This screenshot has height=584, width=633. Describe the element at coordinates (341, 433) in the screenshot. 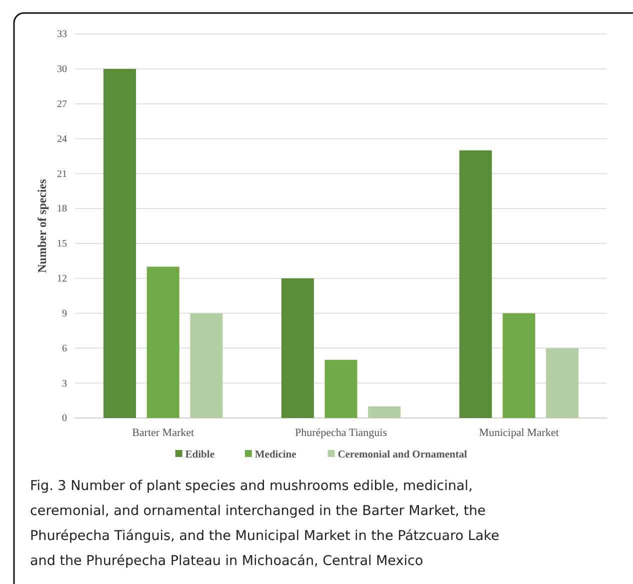

I see `x-tick-label: Phurépecha Tianguis` at that location.